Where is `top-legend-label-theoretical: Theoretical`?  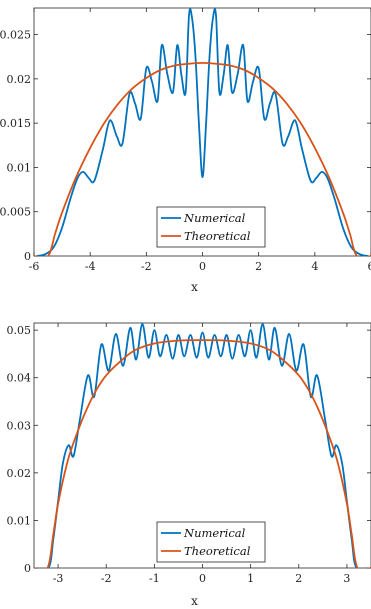 top-legend-label-theoretical: Theoretical is located at coordinates (217, 236).